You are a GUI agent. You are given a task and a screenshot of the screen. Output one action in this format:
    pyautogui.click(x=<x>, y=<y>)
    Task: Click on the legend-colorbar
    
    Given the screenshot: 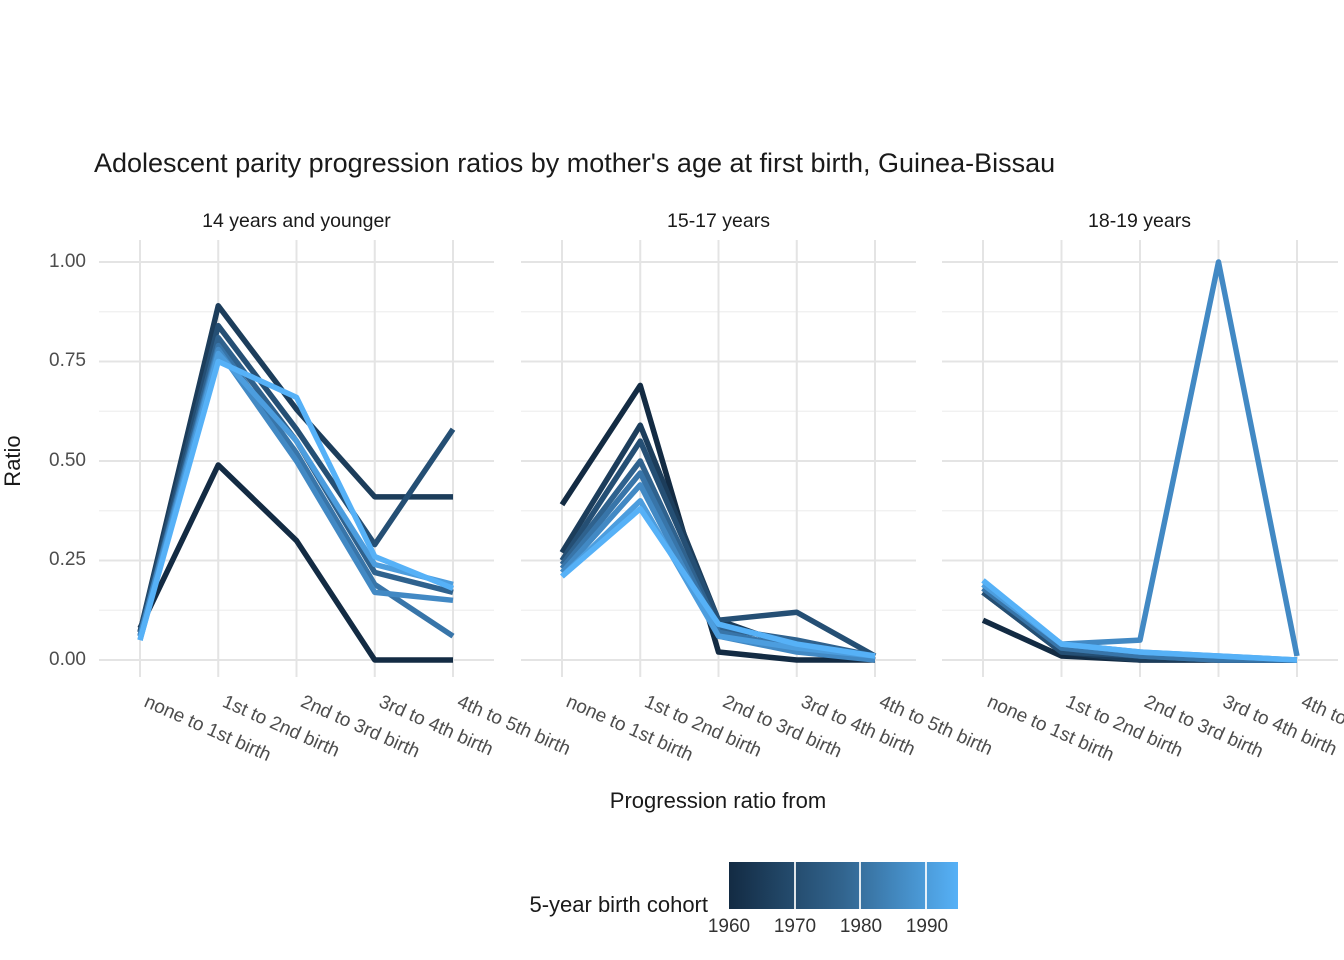 What is the action you would take?
    pyautogui.click(x=843, y=885)
    